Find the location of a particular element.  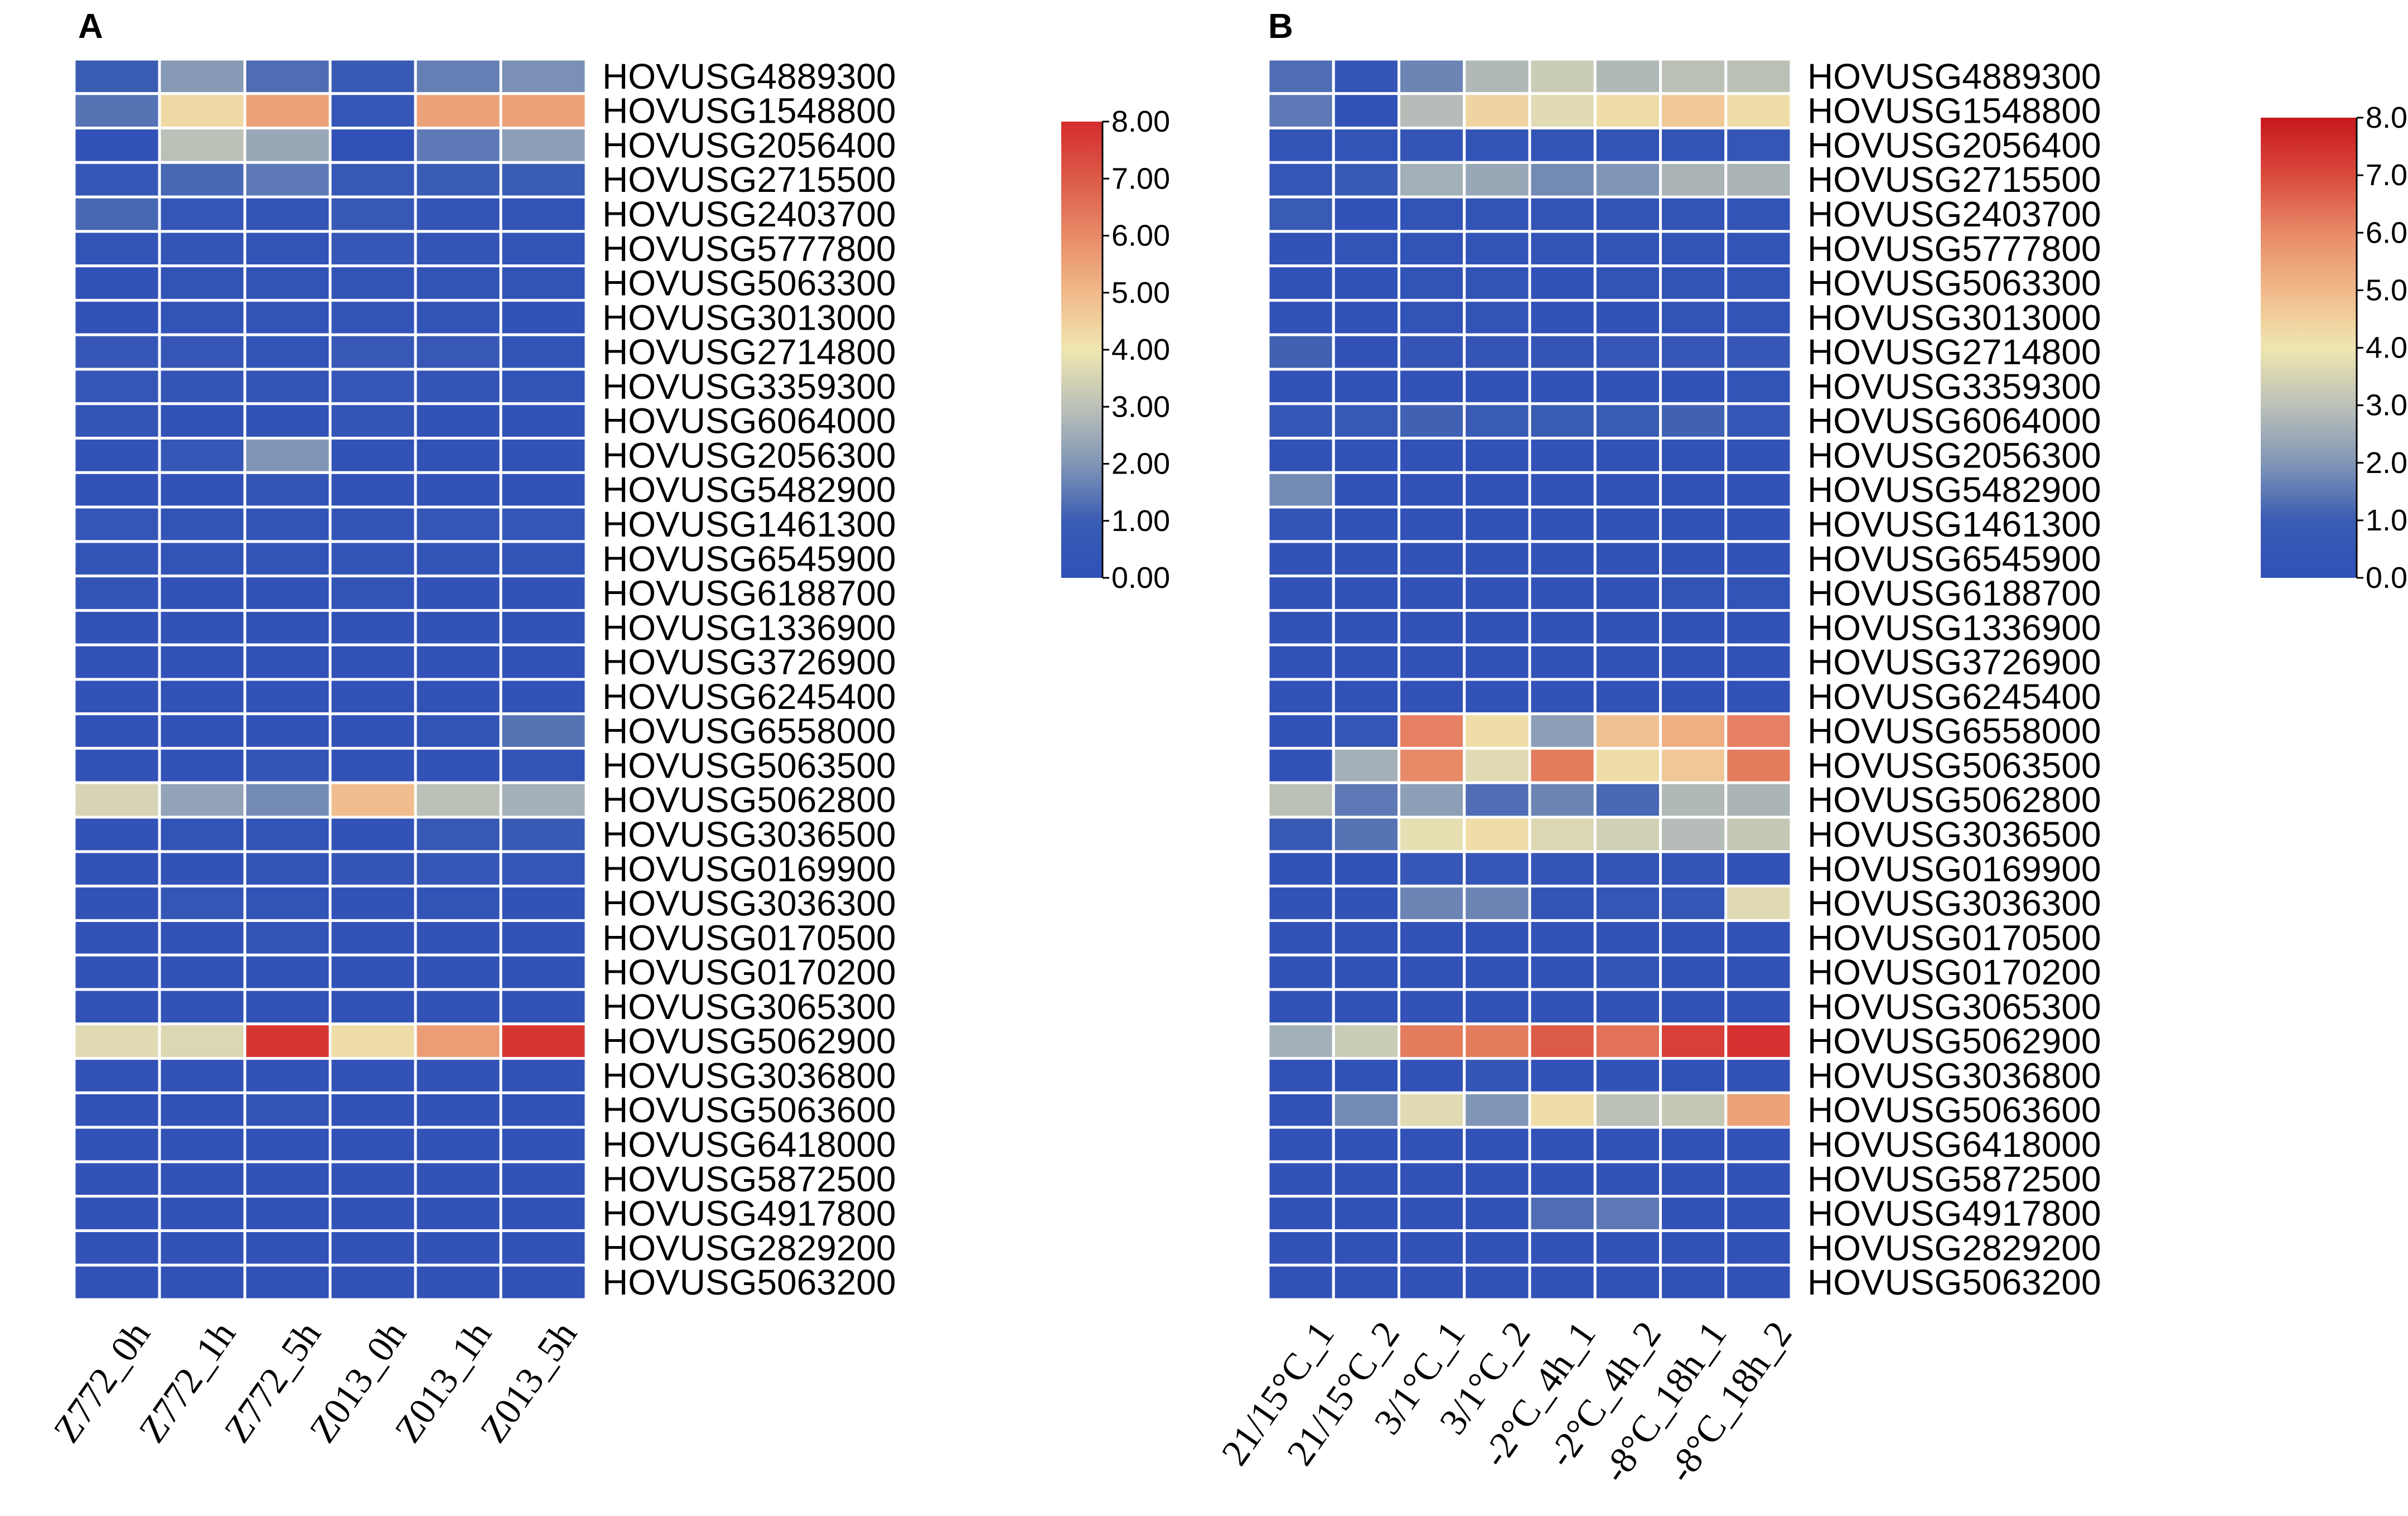

row-label: HOVUSG3013000 is located at coordinates (749, 317).